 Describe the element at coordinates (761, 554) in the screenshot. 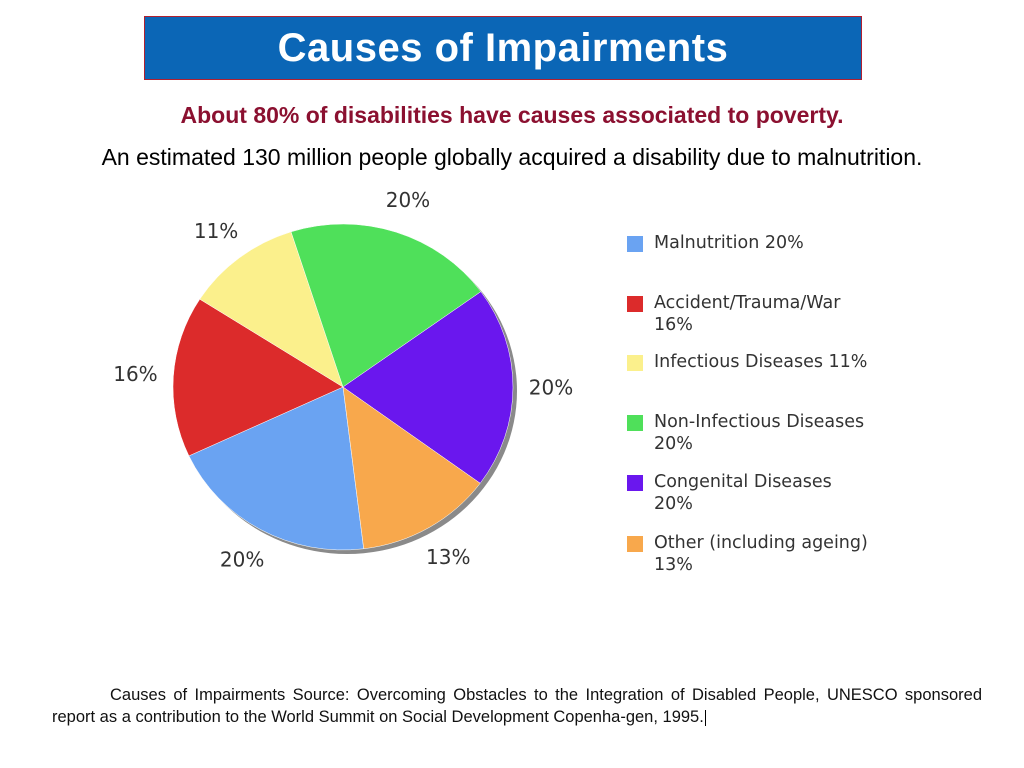

I see `legend-label: Other (including ageing) 13%` at that location.